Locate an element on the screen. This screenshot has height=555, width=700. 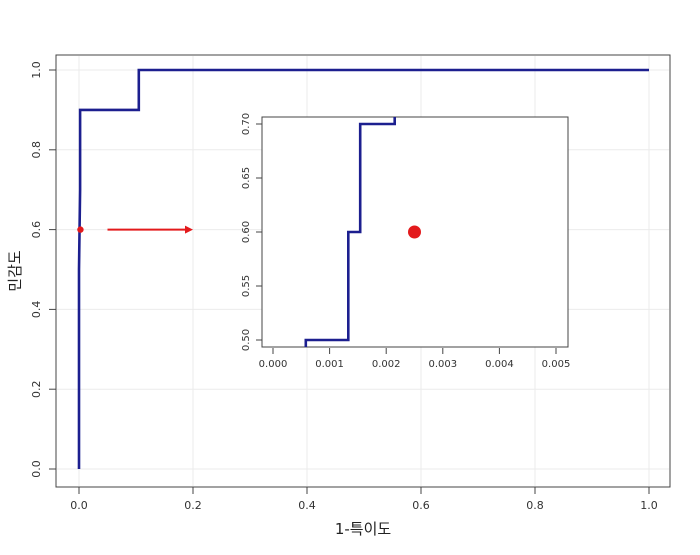
inset-roc-curve is located at coordinates (350, 232).